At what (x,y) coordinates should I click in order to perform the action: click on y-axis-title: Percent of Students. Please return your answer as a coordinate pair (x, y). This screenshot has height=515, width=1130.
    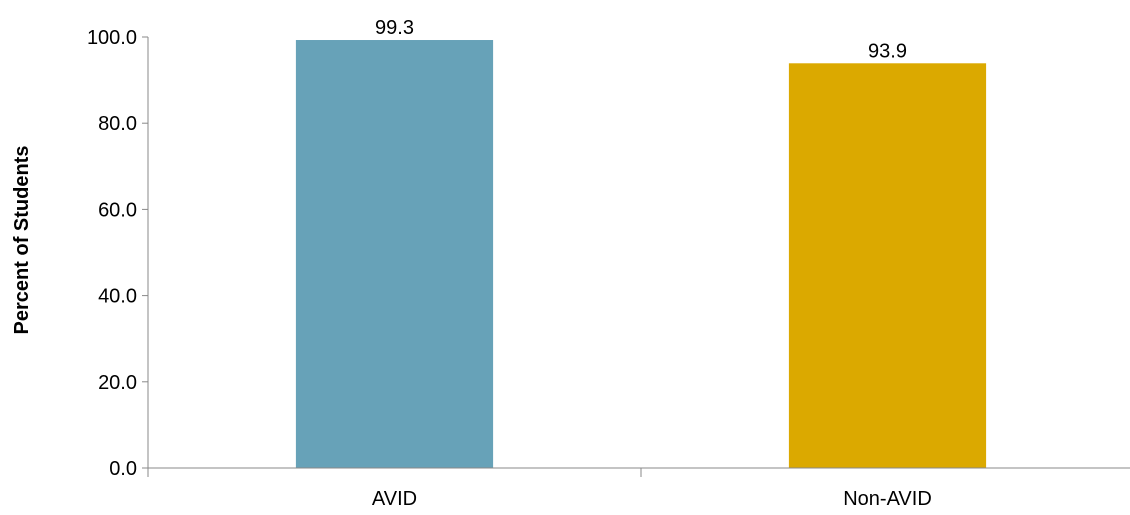
    Looking at the image, I should click on (22, 240).